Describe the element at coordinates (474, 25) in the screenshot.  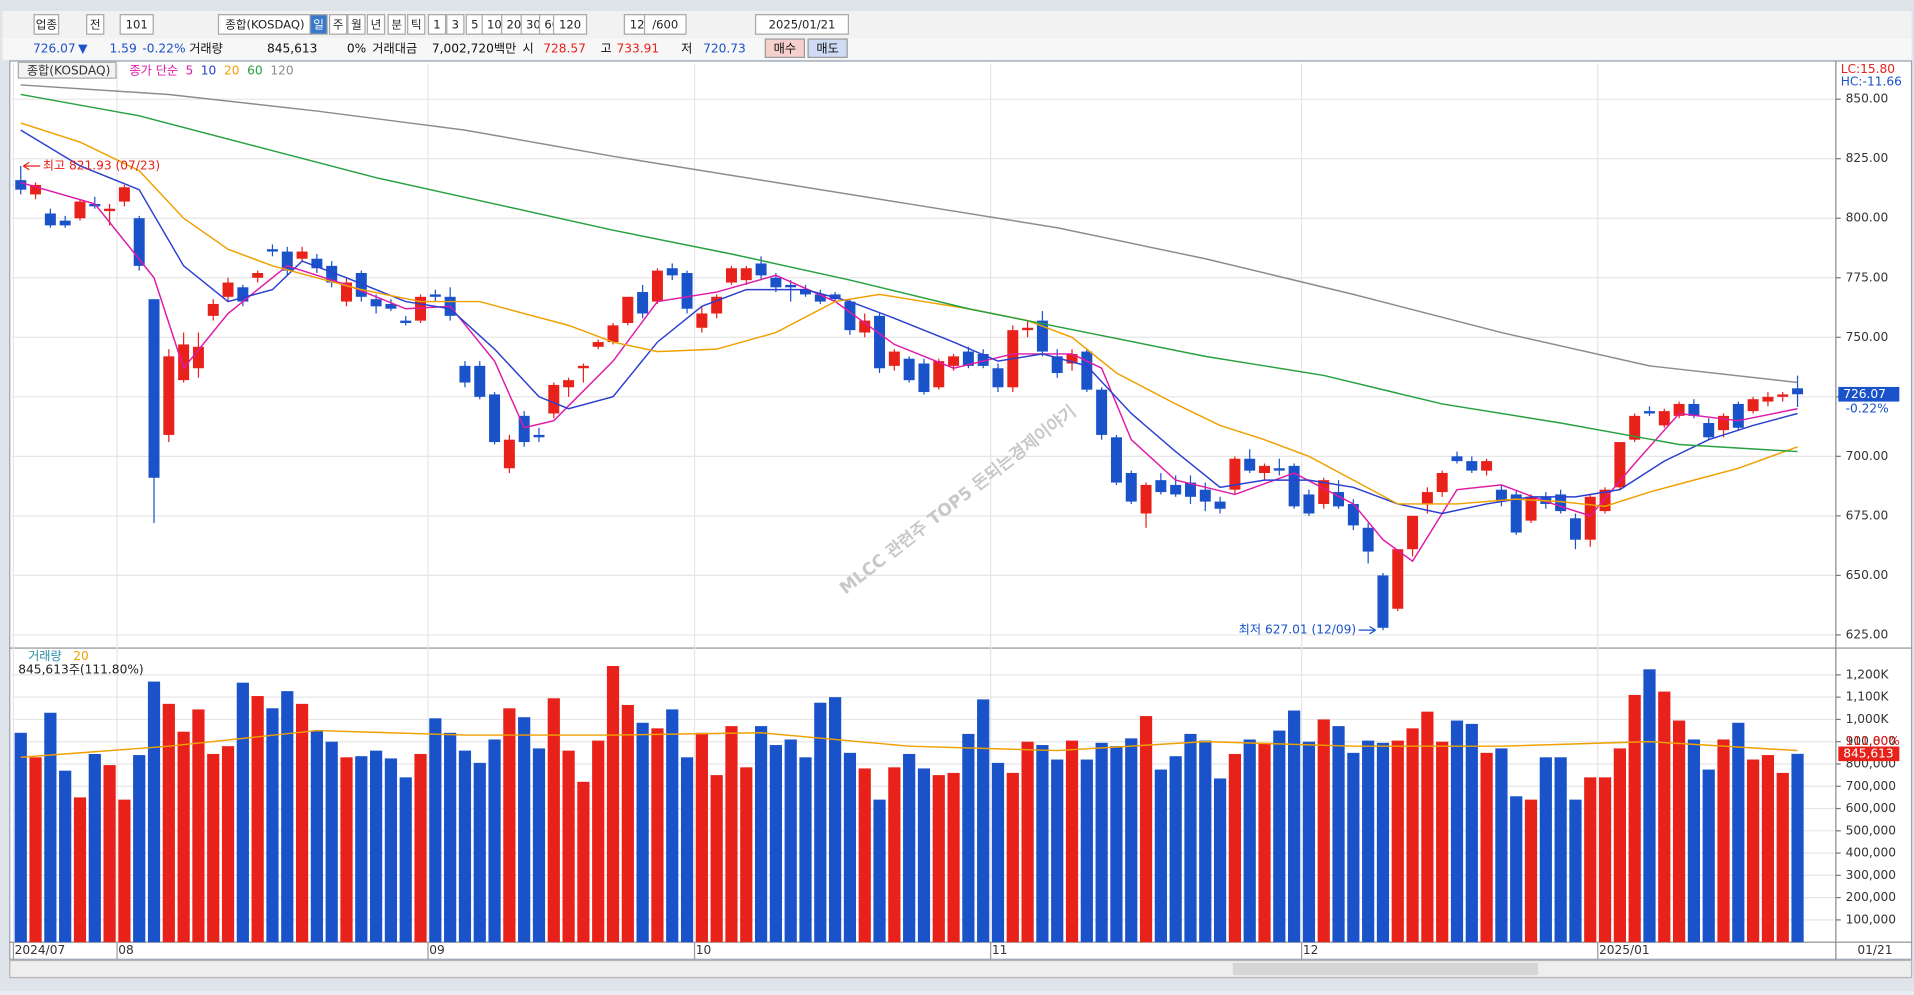
I see `toolbar-label: 5` at that location.